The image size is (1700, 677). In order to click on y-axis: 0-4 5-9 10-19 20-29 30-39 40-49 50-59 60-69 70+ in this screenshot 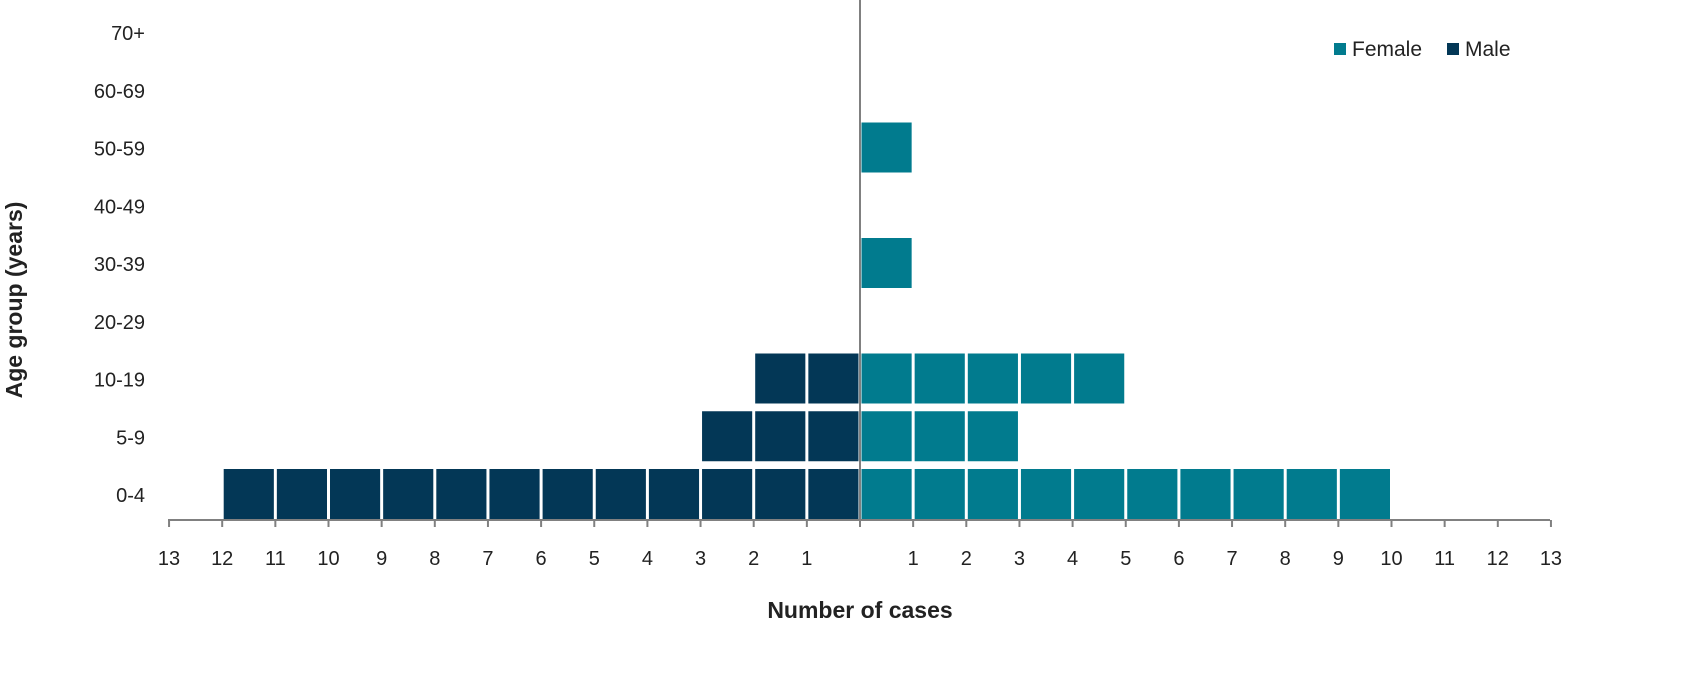, I will do `click(119, 265)`.